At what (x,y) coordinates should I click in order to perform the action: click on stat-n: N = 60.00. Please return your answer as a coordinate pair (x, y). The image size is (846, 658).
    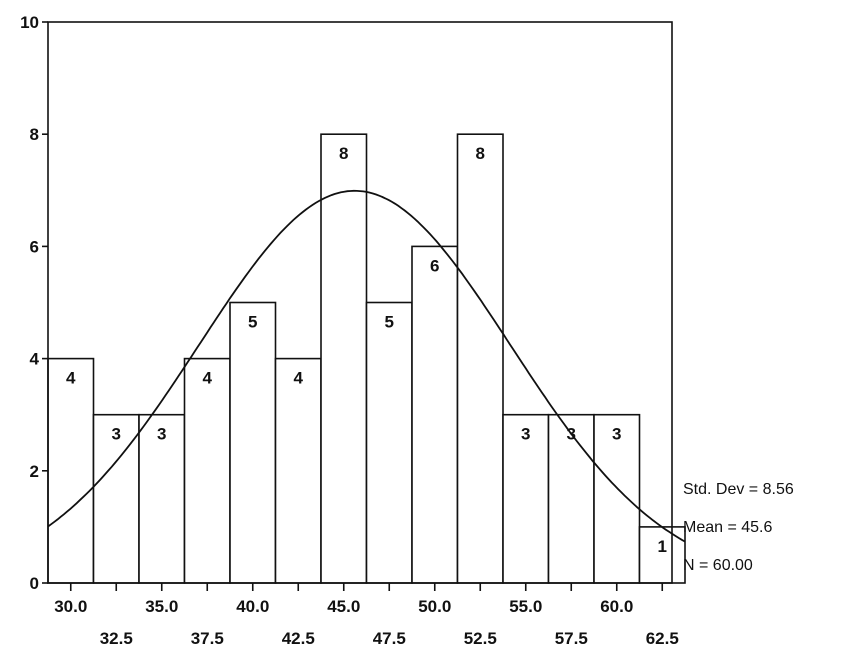
    Looking at the image, I should click on (718, 565).